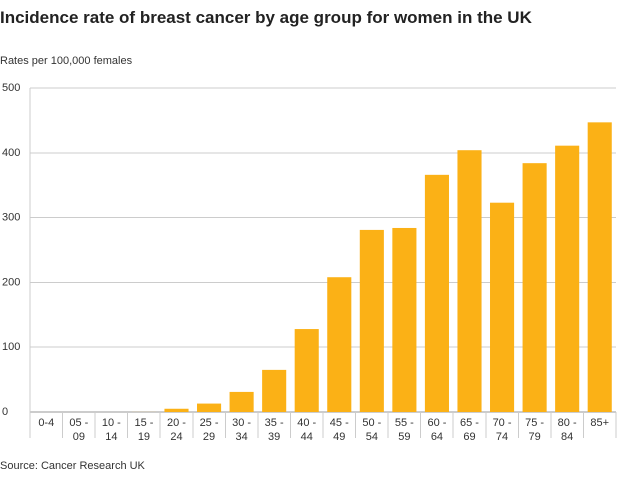 The width and height of the screenshot is (624, 477). Describe the element at coordinates (143, 423) in the screenshot. I see `x-tick-label: 15 -` at that location.